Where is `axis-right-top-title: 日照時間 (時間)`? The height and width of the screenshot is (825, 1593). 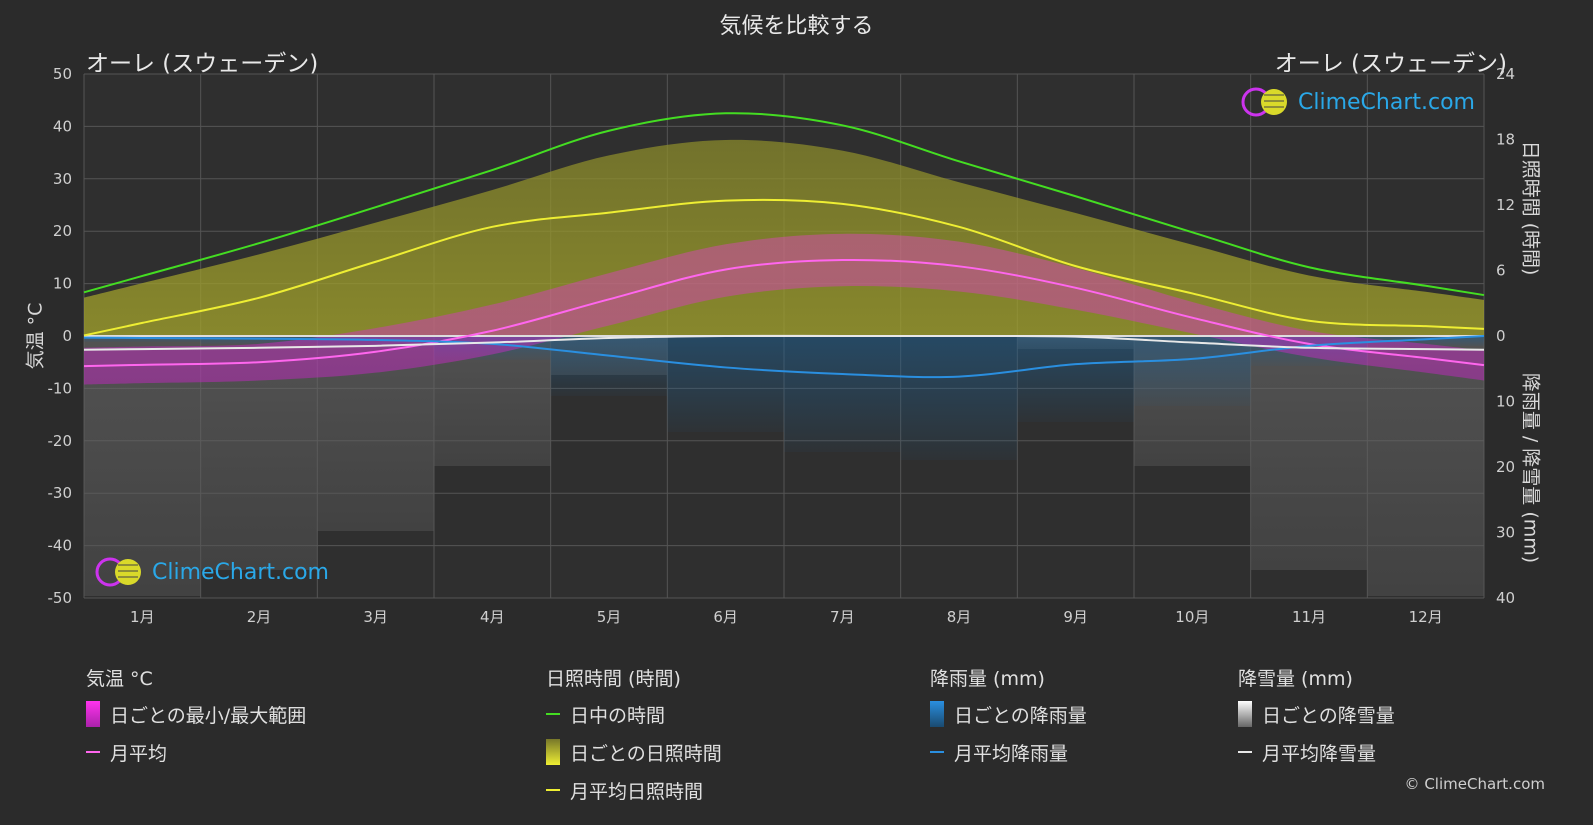 axis-right-top-title: 日照時間 (時間) is located at coordinates (1530, 208).